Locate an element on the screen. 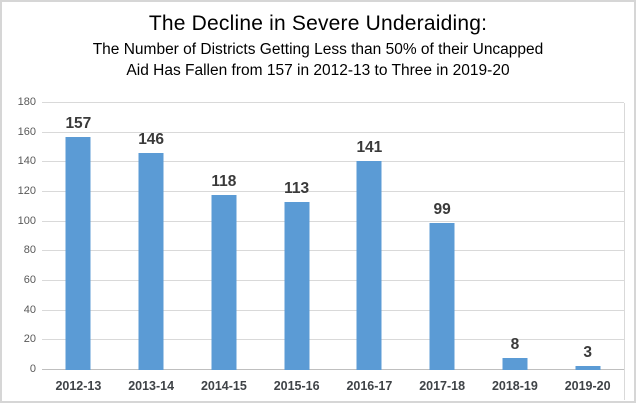  bar-column: 3 is located at coordinates (587, 236).